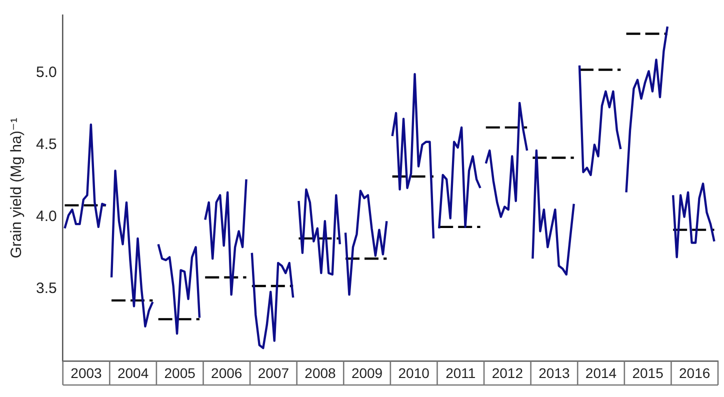 The width and height of the screenshot is (724, 397). Describe the element at coordinates (320, 372) in the screenshot. I see `x-tick-label: 2008` at that location.